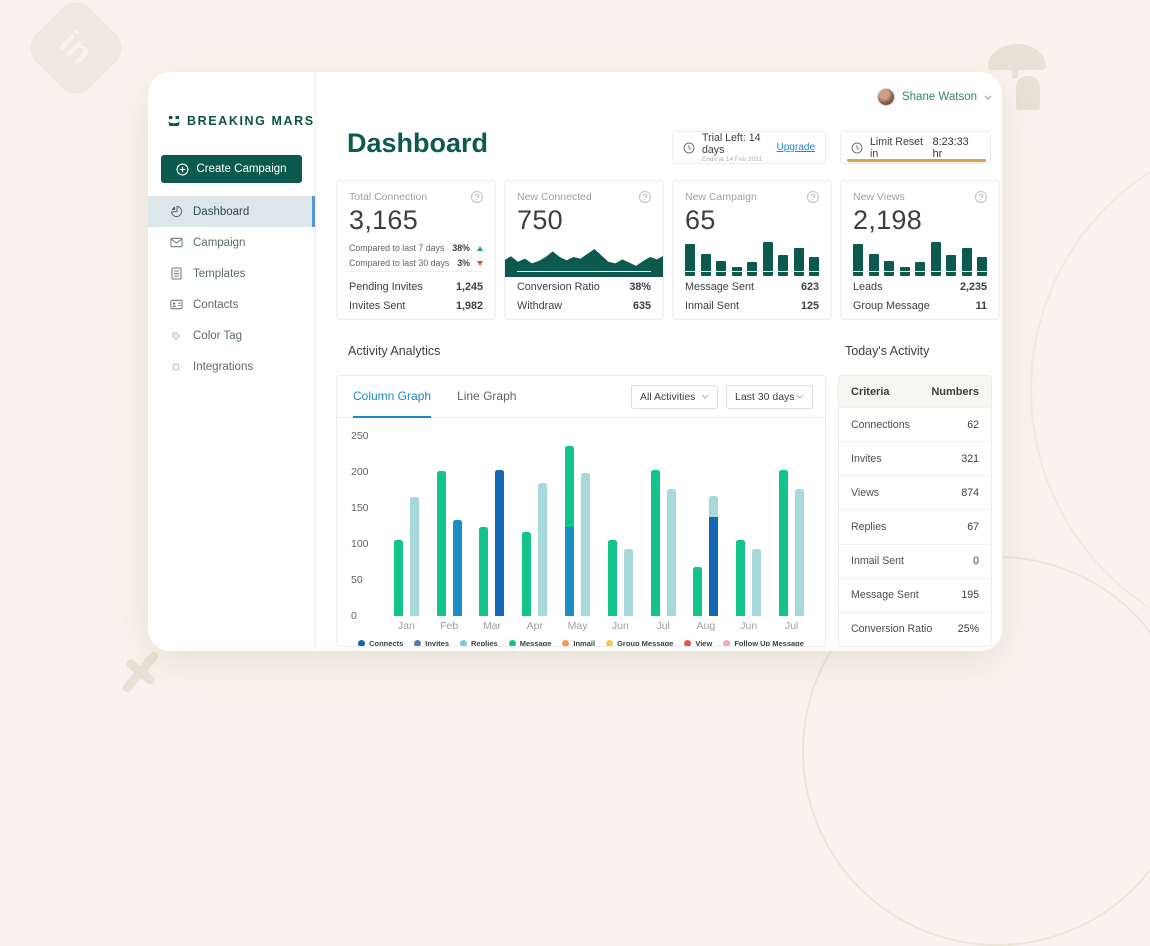 This screenshot has width=1150, height=946. What do you see at coordinates (916, 160) in the screenshot?
I see `limit-progress-bar` at bounding box center [916, 160].